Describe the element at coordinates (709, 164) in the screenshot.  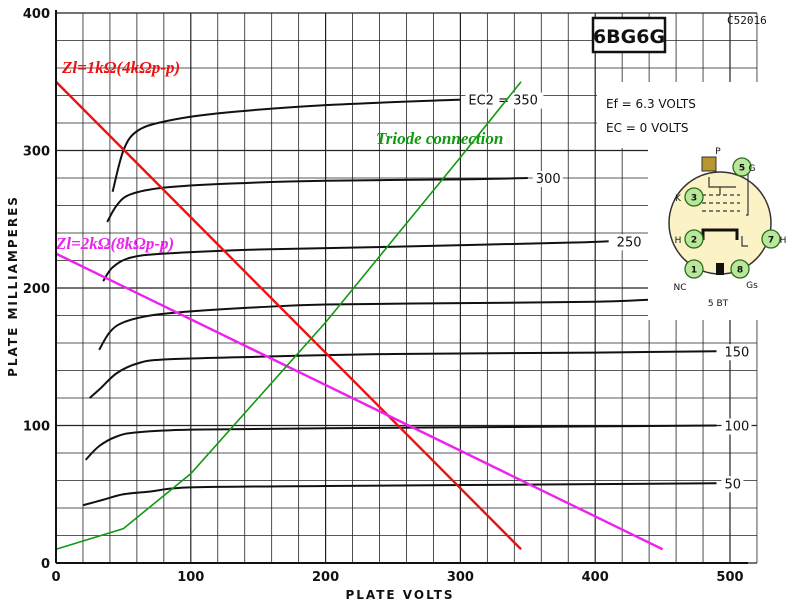
I see `key-pin-p` at that location.